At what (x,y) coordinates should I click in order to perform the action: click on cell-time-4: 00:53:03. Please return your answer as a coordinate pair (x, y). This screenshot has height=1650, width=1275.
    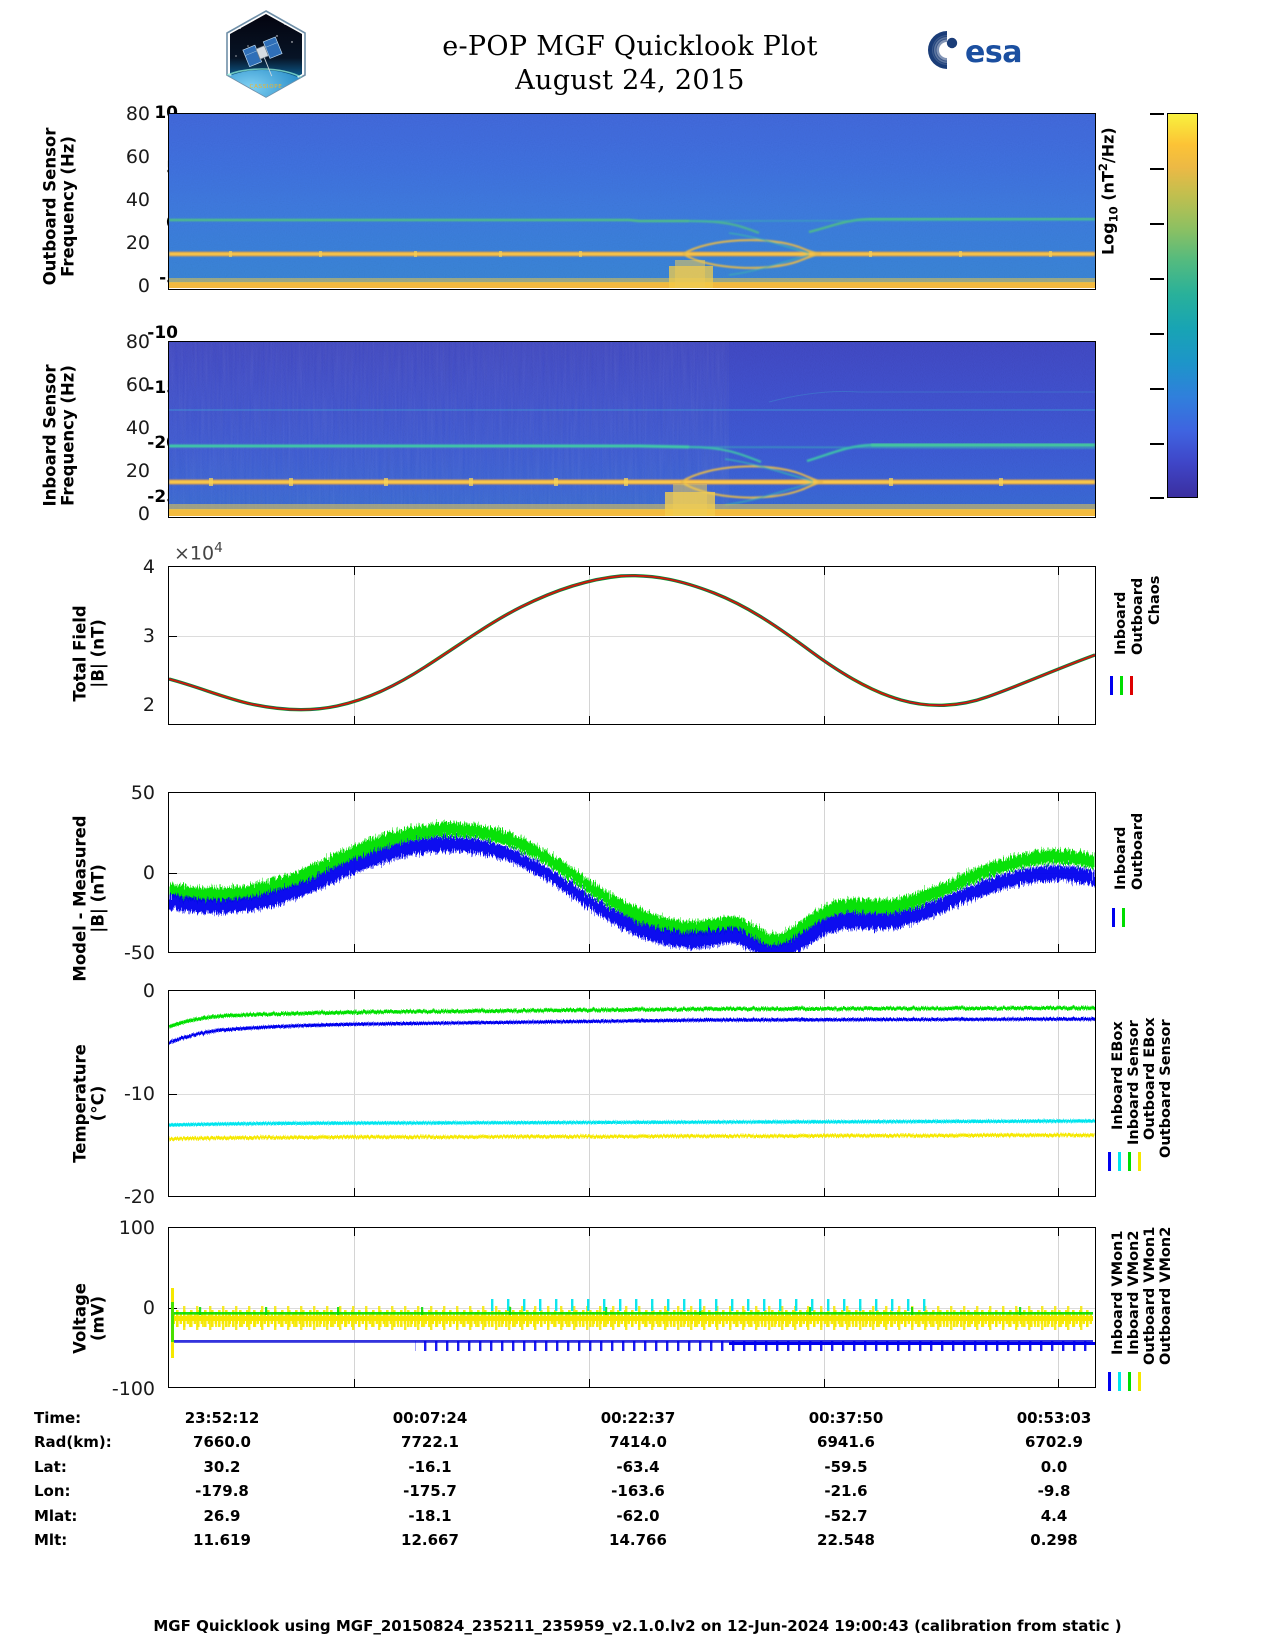
    Looking at the image, I should click on (1054, 1418).